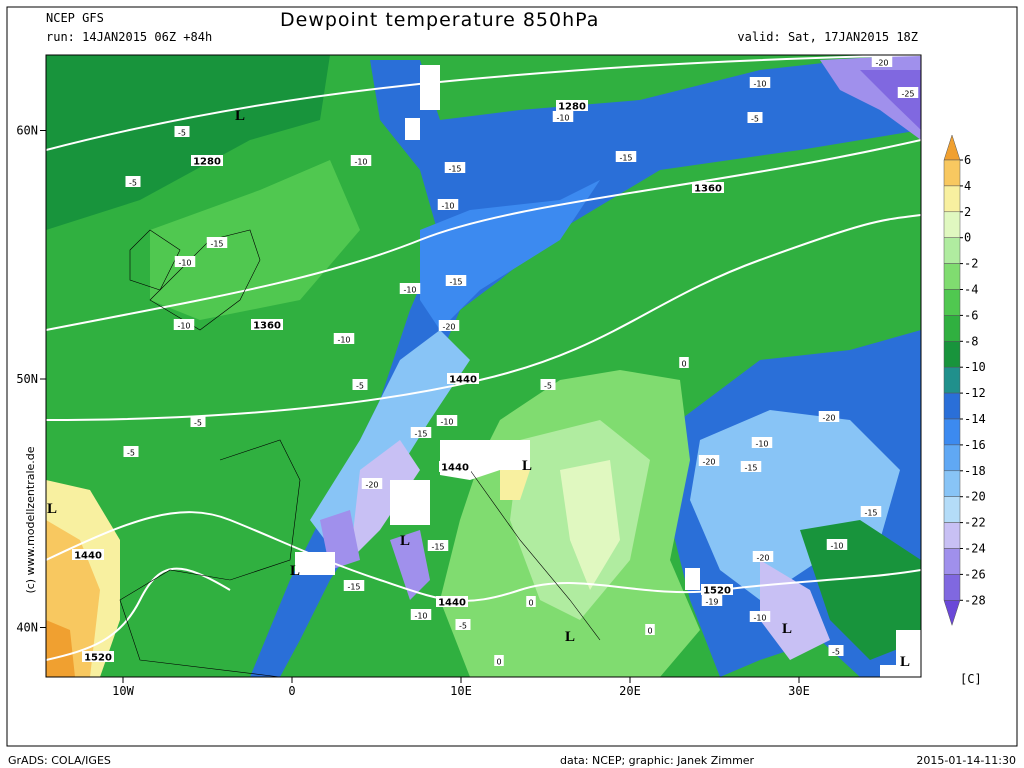 The width and height of the screenshot is (1024, 768). Describe the element at coordinates (657, 760) in the screenshot. I see `footer-center: data: NCEP; graphic: Janek Zimmer` at that location.